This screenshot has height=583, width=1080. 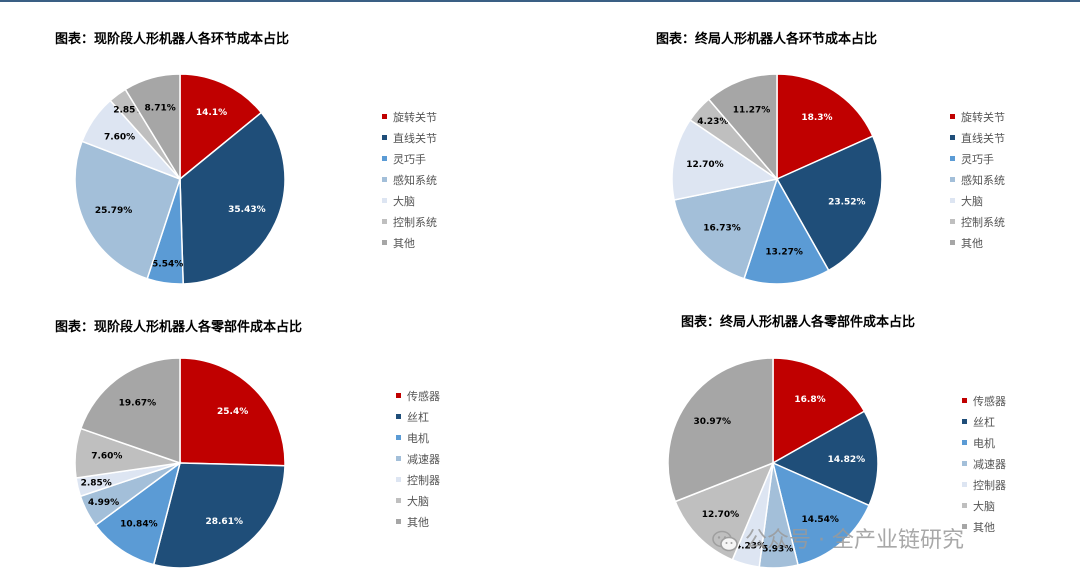 I want to click on data-label-3: 5.93%, so click(x=777, y=549).